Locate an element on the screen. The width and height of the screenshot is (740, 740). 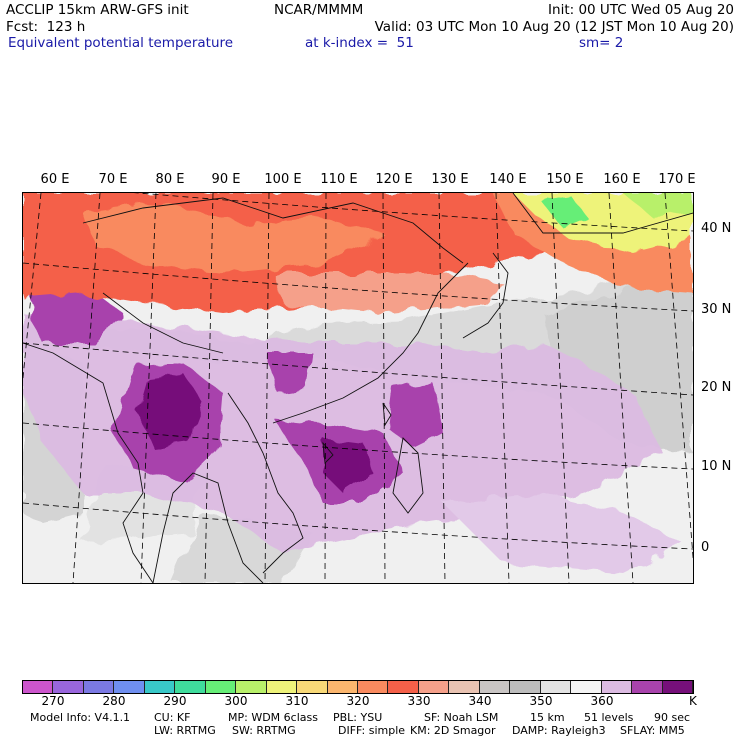
border-north is located at coordinates (273, 230).